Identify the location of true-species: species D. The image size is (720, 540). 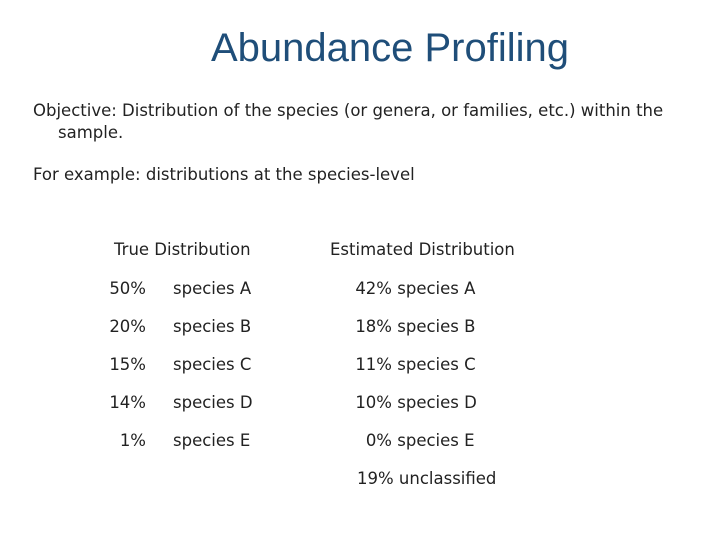
(213, 402).